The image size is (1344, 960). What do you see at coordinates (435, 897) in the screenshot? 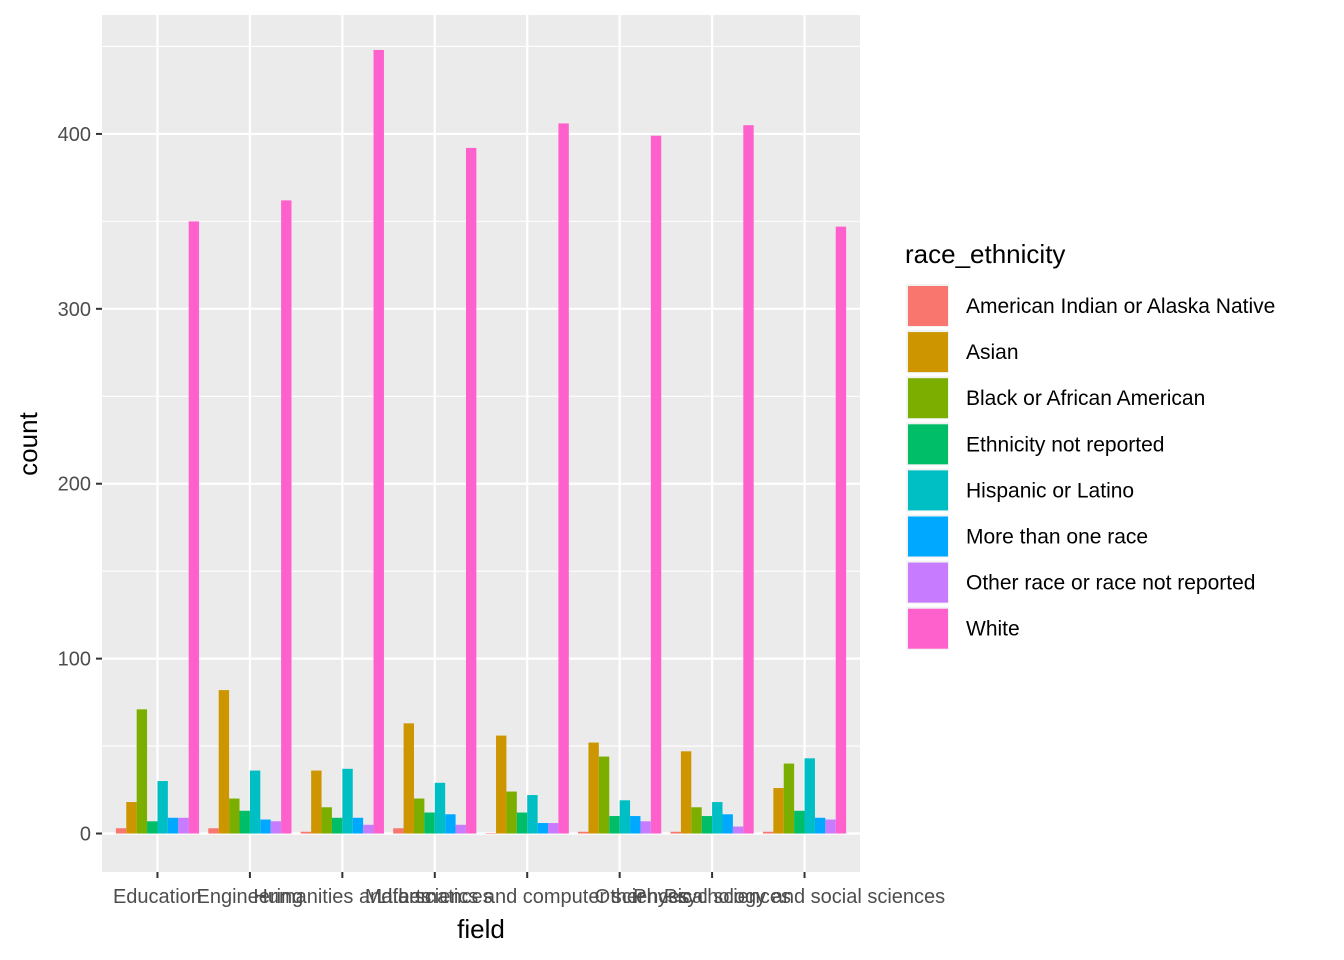
I see `x-tick-label: Life sciences` at bounding box center [435, 897].